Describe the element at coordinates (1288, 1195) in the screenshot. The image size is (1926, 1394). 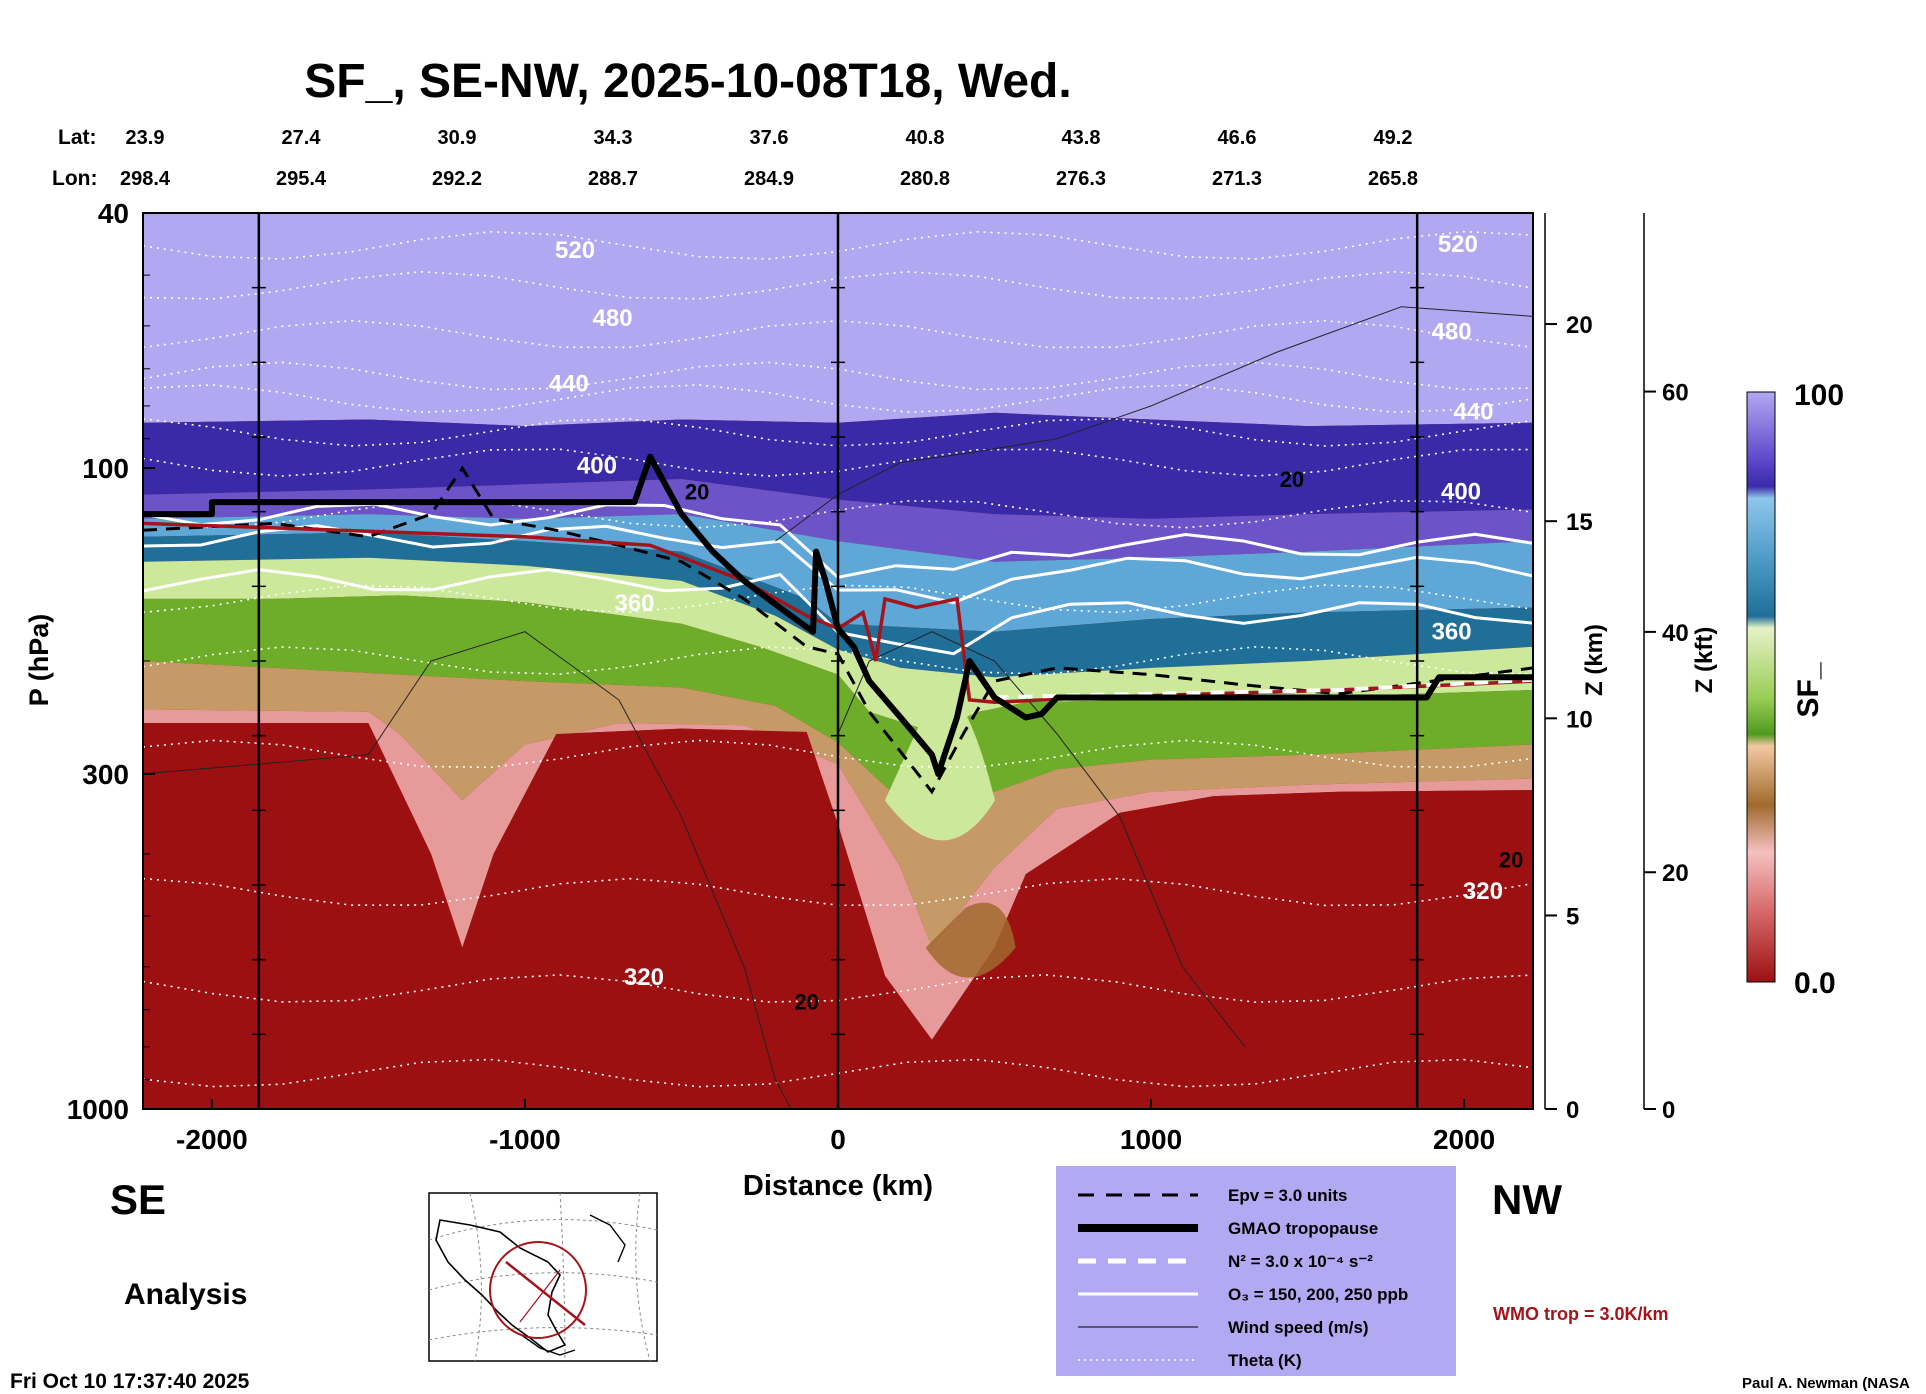
I see `legend-item-epv: Epv = 3.0 units` at that location.